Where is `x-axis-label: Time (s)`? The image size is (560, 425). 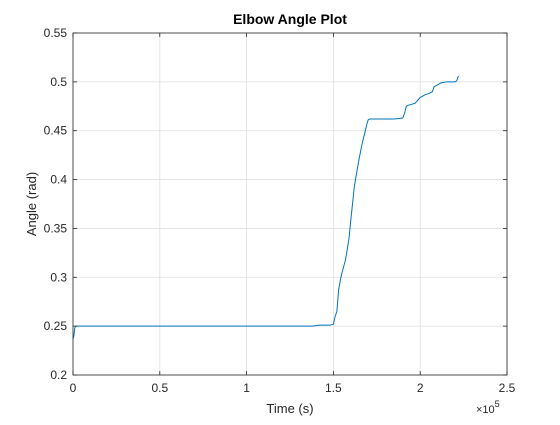
x-axis-label: Time (s) is located at coordinates (289, 408).